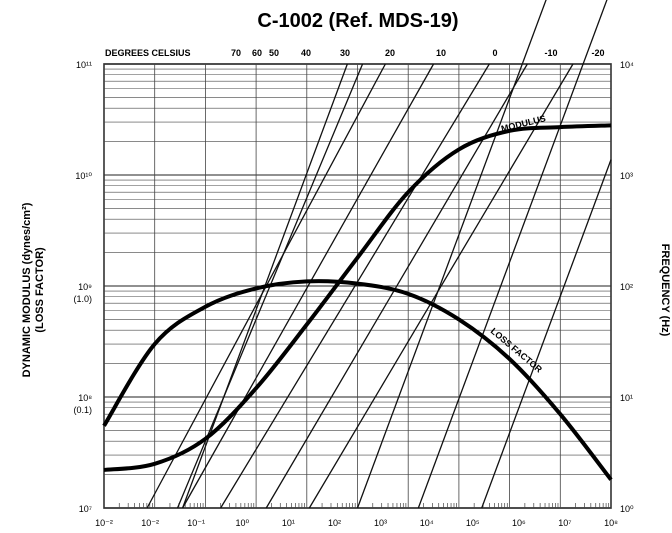 Image resolution: width=672 pixels, height=533 pixels. What do you see at coordinates (83, 176) in the screenshot?
I see `y-tick-label-left: 10¹⁰` at bounding box center [83, 176].